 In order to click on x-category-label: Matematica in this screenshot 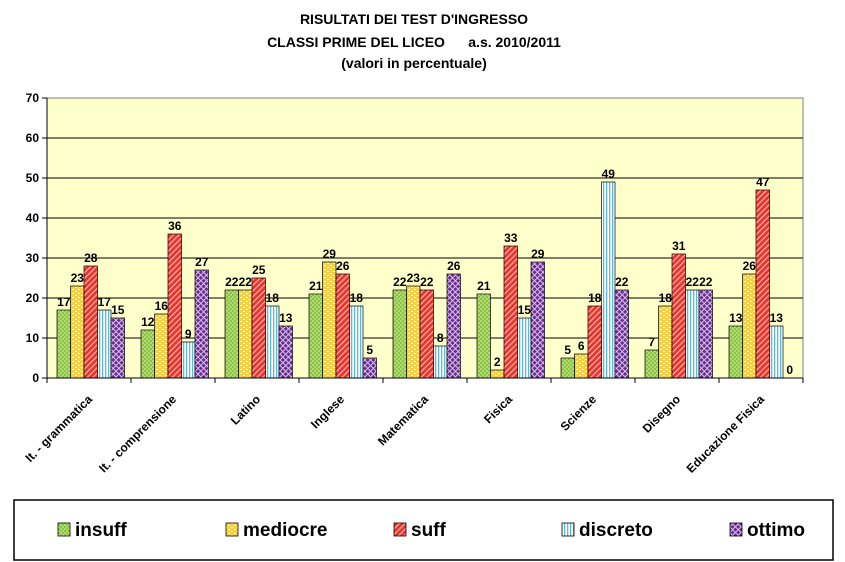, I will do `click(403, 420)`.